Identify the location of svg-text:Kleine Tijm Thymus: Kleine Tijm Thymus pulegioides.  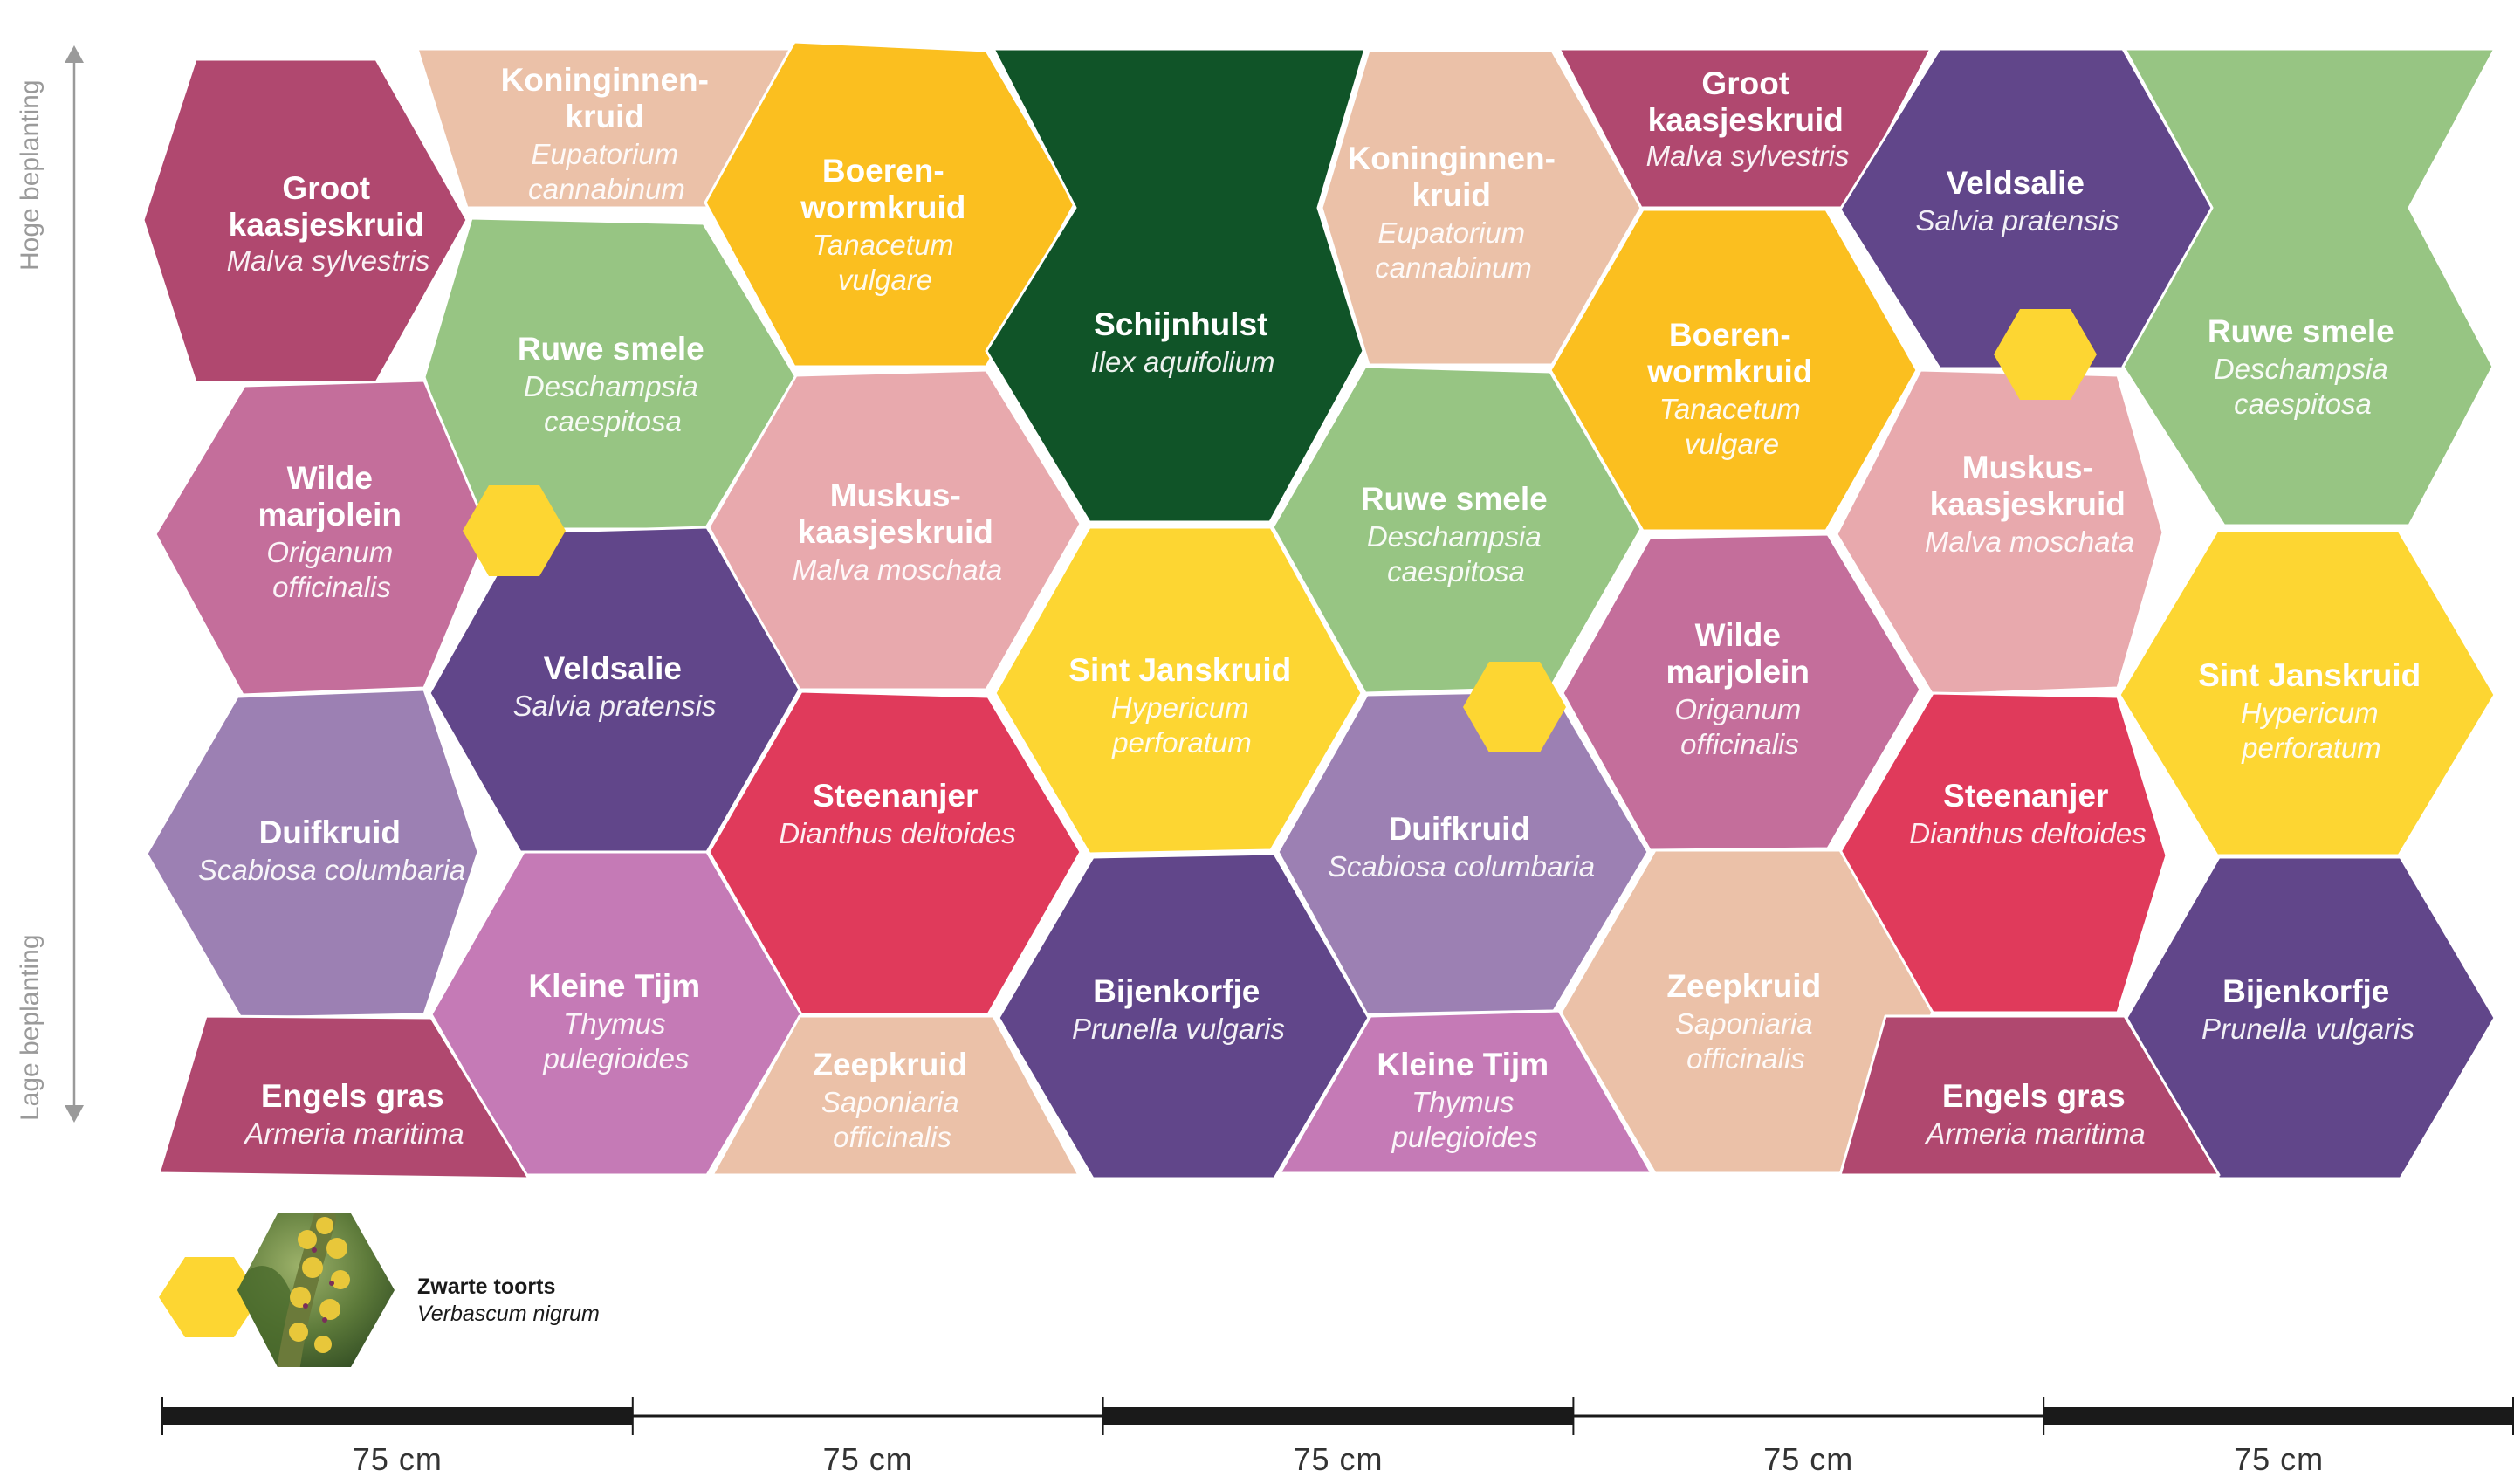
(1464, 1100).